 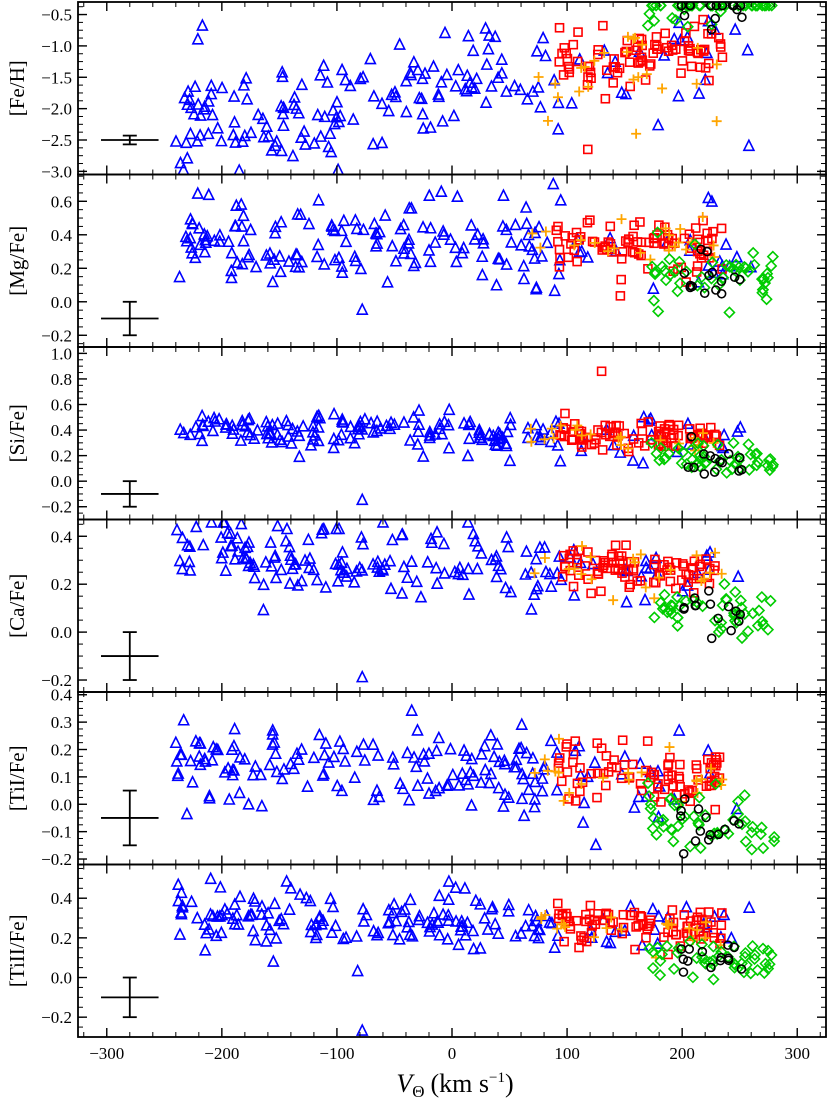 I want to click on y-tick-label: −0.2, so click(x=56, y=680).